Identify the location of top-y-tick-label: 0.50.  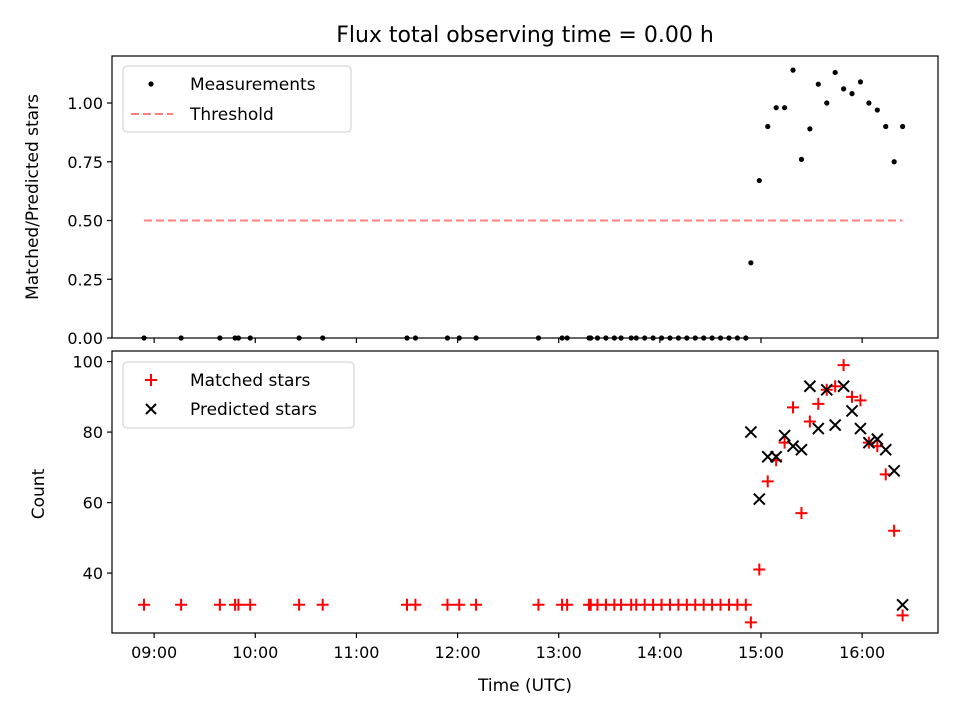
(85, 221).